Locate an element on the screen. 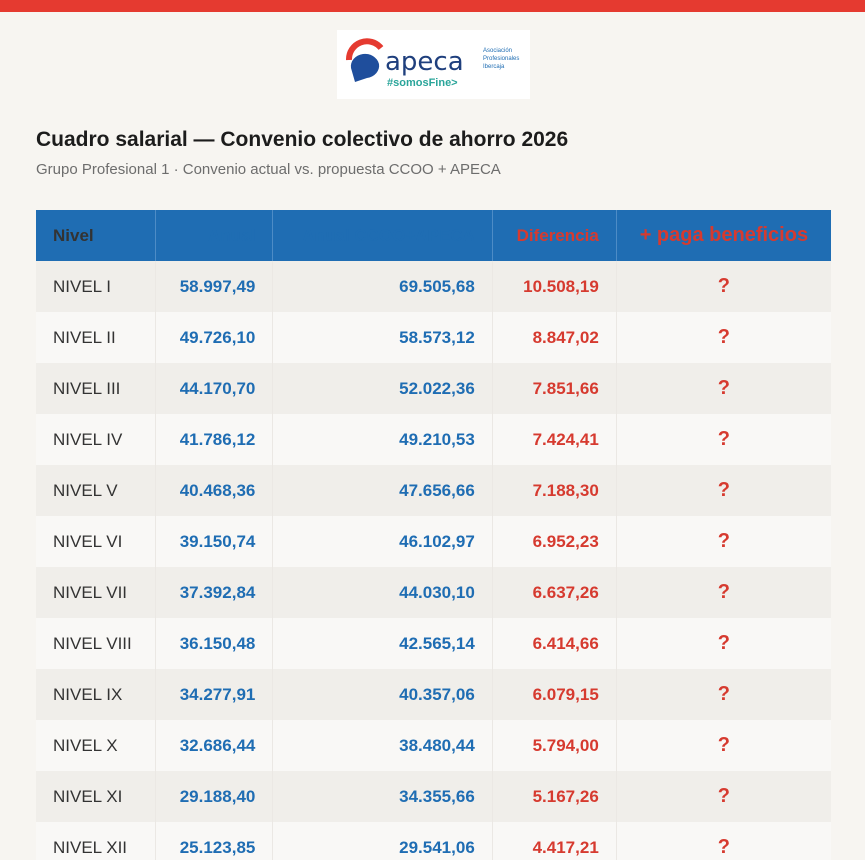 This screenshot has height=860, width=865. table-cell: 29.541,06 is located at coordinates (382, 841).